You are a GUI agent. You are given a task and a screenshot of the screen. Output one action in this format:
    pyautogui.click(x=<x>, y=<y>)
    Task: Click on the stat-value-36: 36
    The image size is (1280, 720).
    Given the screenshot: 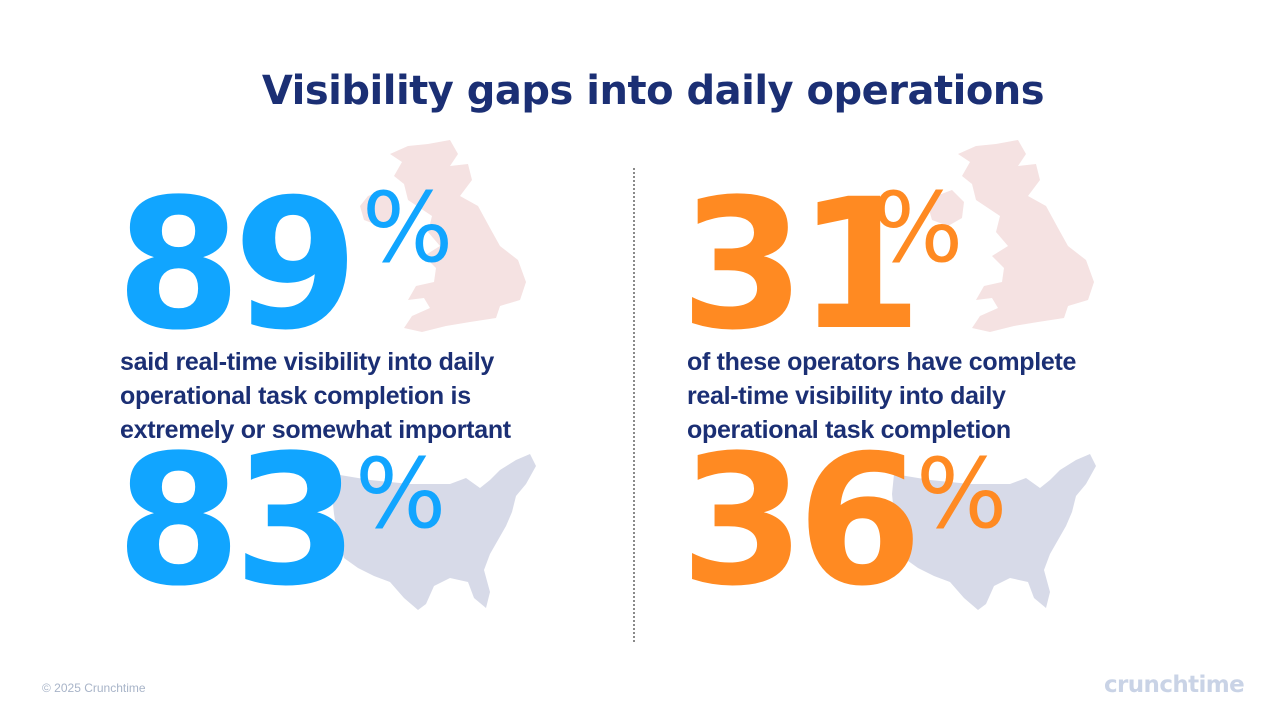 What is the action you would take?
    pyautogui.click(x=801, y=521)
    